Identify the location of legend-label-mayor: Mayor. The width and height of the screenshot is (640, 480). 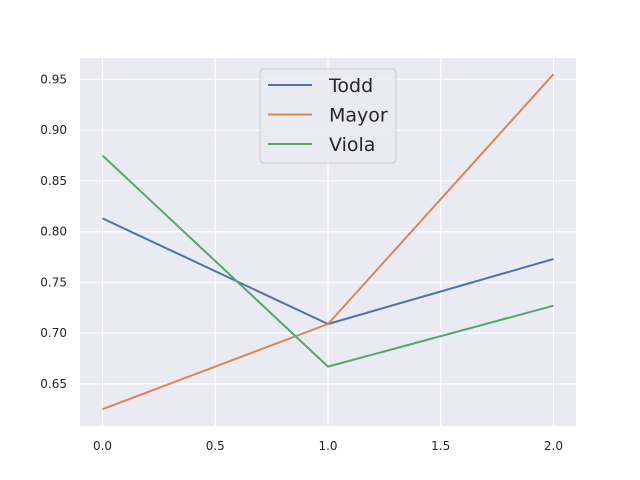
(358, 116).